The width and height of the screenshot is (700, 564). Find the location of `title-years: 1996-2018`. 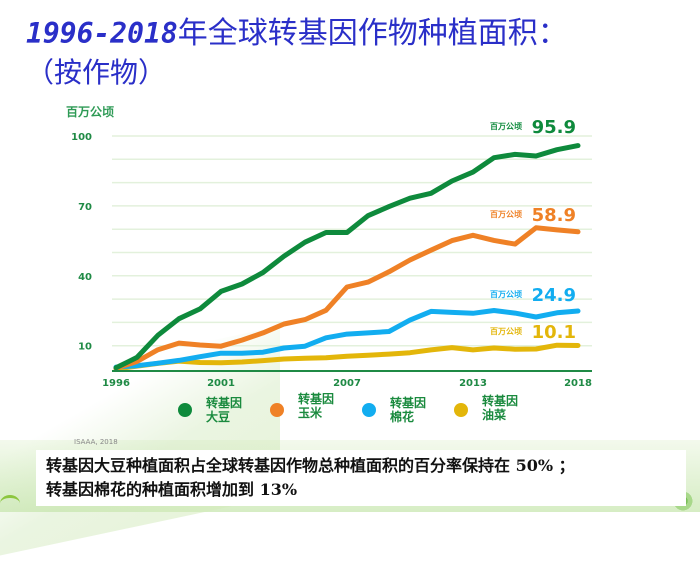

title-years: 1996-2018 is located at coordinates (102, 33).